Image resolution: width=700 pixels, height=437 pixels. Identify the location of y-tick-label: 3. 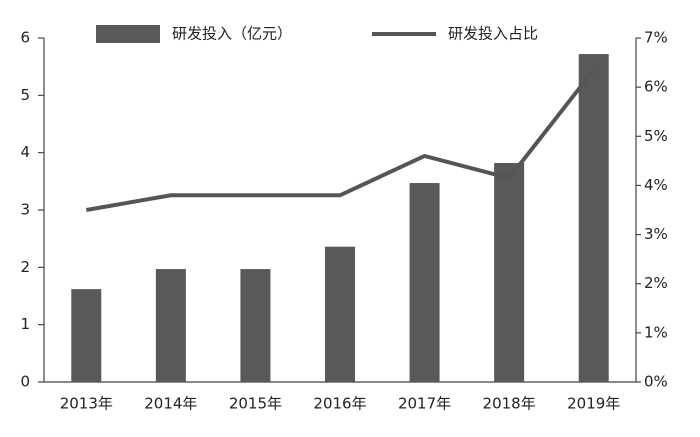
(25, 210).